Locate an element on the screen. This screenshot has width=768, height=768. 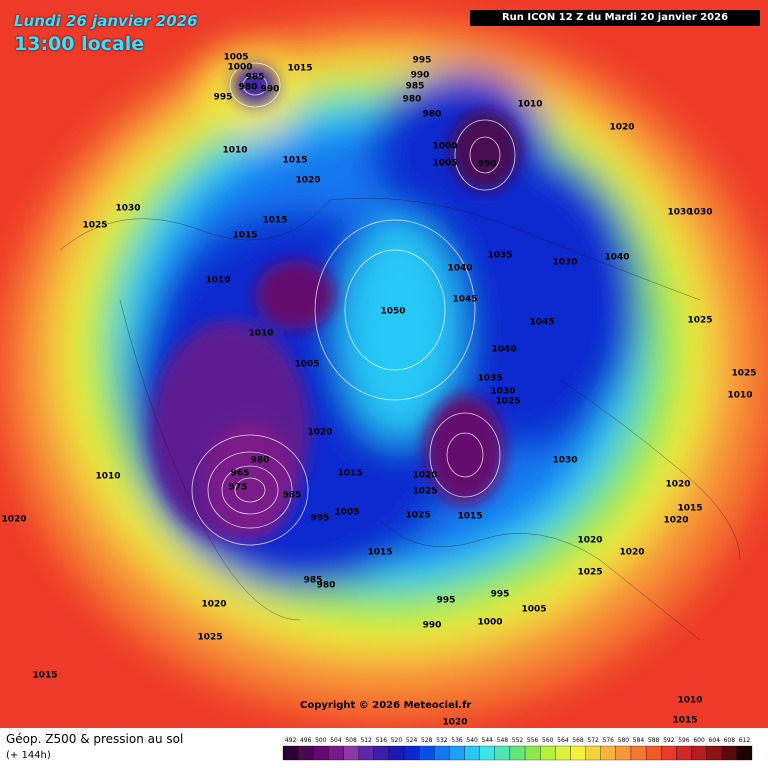
scale-label: 596 is located at coordinates (684, 740).